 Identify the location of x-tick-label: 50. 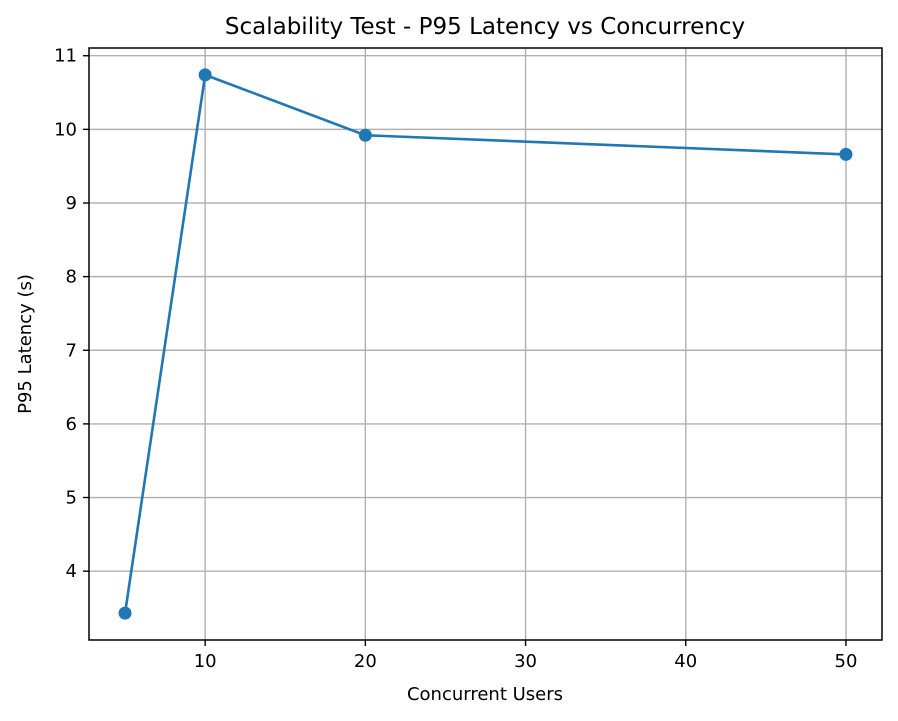
(846, 661).